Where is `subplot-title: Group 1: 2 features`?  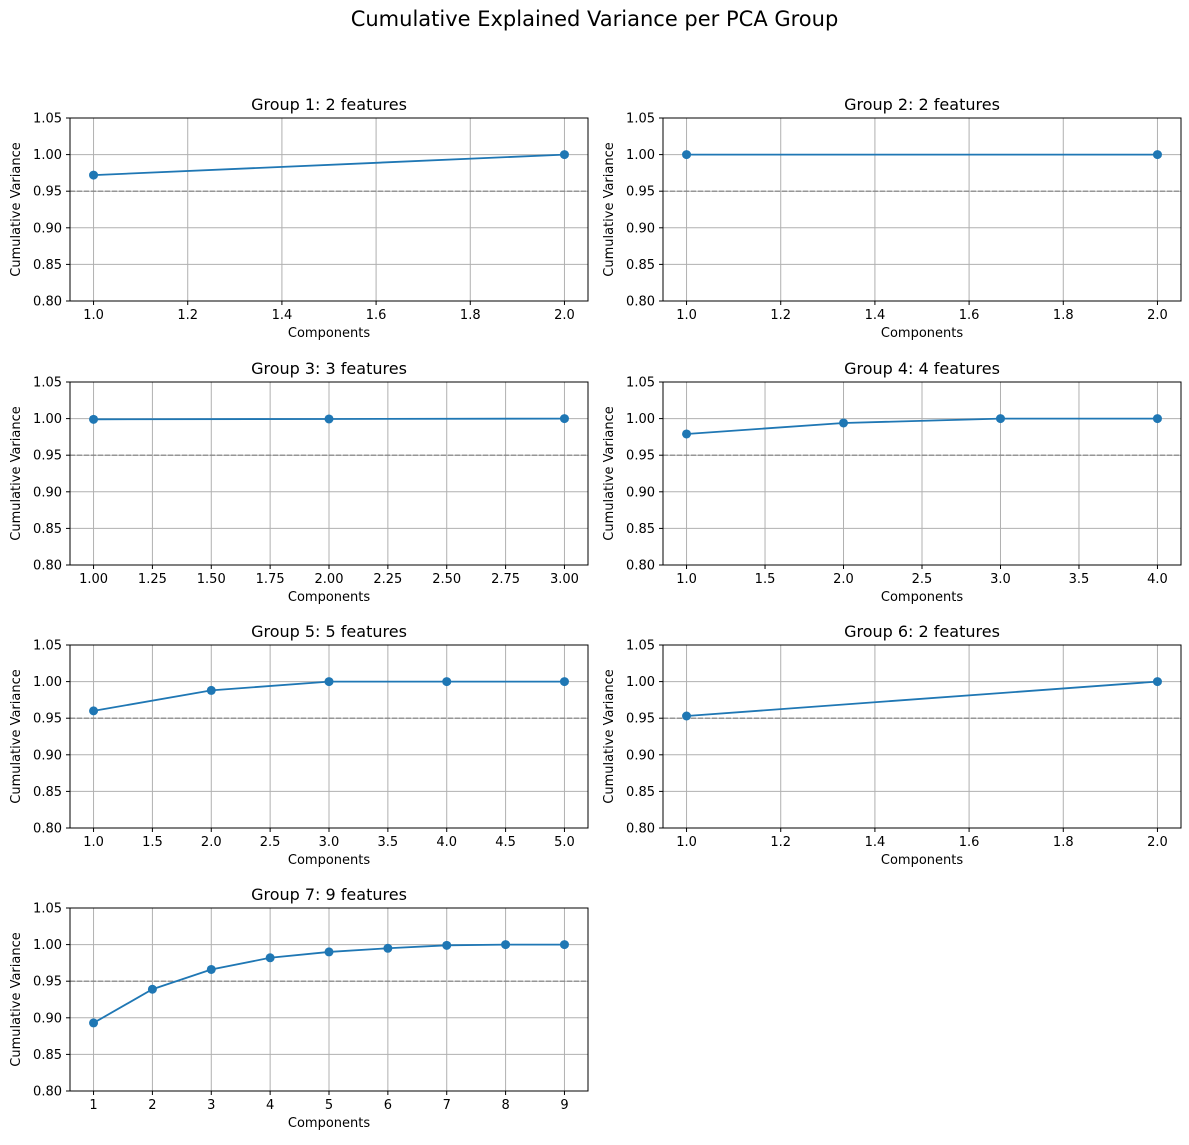
subplot-title: Group 1: 2 features is located at coordinates (329, 104).